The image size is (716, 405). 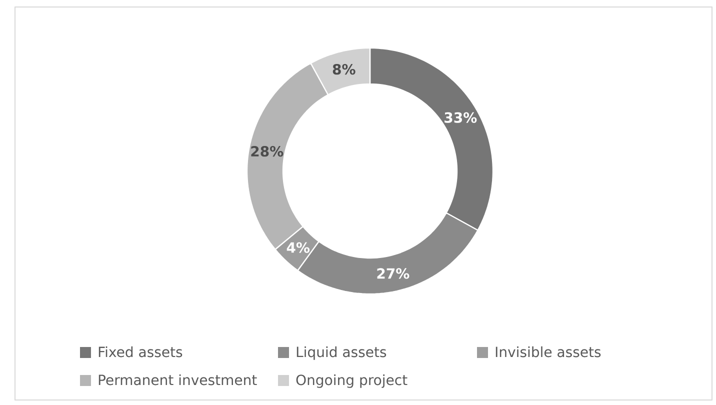 What do you see at coordinates (352, 381) in the screenshot?
I see `legend-label: Ongoing project` at bounding box center [352, 381].